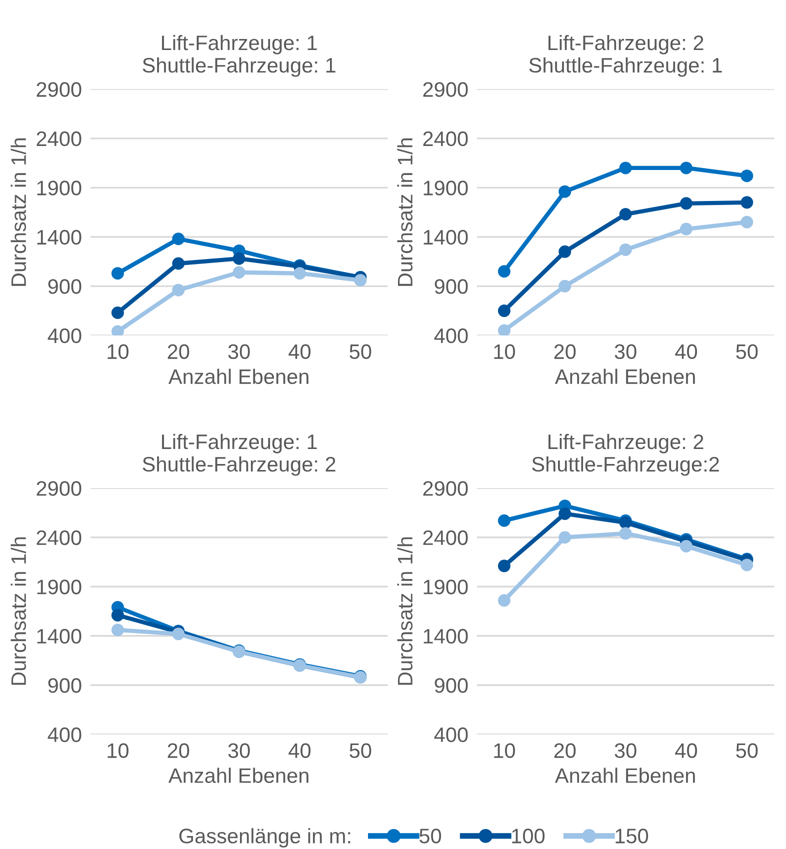 This screenshot has width=786, height=849. I want to click on chart-title: Lift-Fahrzeuge: 1 Shuttle-Fahrzeuge: 1, so click(239, 55).